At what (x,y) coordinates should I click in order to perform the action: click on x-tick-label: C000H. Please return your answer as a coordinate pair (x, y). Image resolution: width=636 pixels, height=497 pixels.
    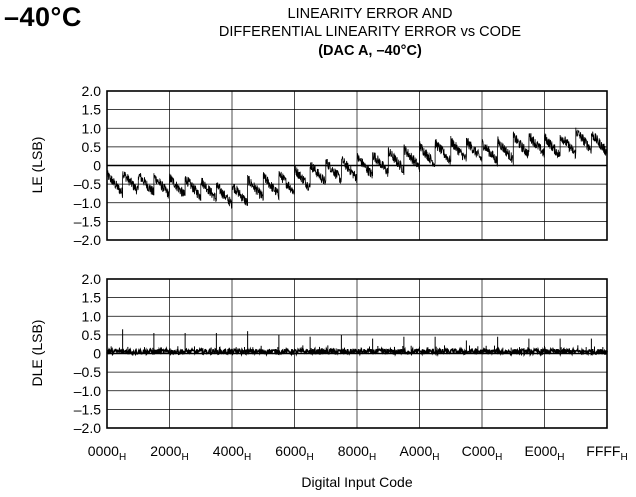
    Looking at the image, I should click on (482, 453).